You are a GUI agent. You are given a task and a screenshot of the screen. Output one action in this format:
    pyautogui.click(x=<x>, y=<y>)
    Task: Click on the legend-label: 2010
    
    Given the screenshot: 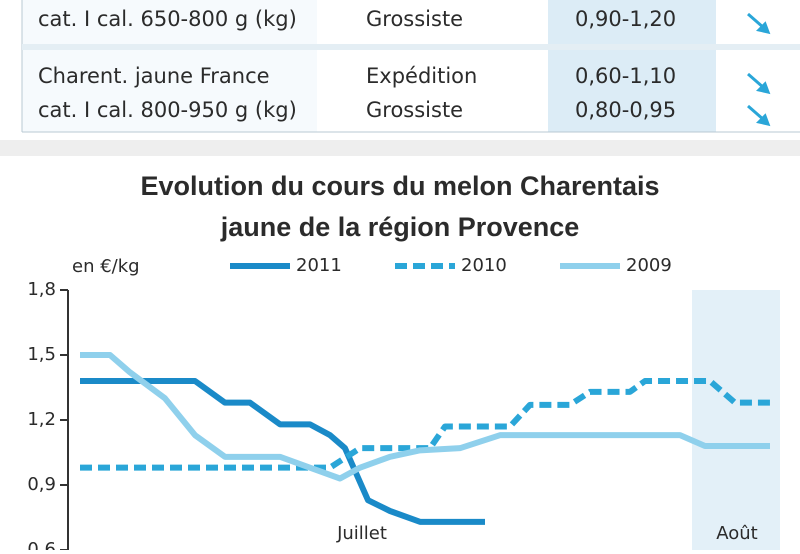 What is the action you would take?
    pyautogui.click(x=484, y=265)
    